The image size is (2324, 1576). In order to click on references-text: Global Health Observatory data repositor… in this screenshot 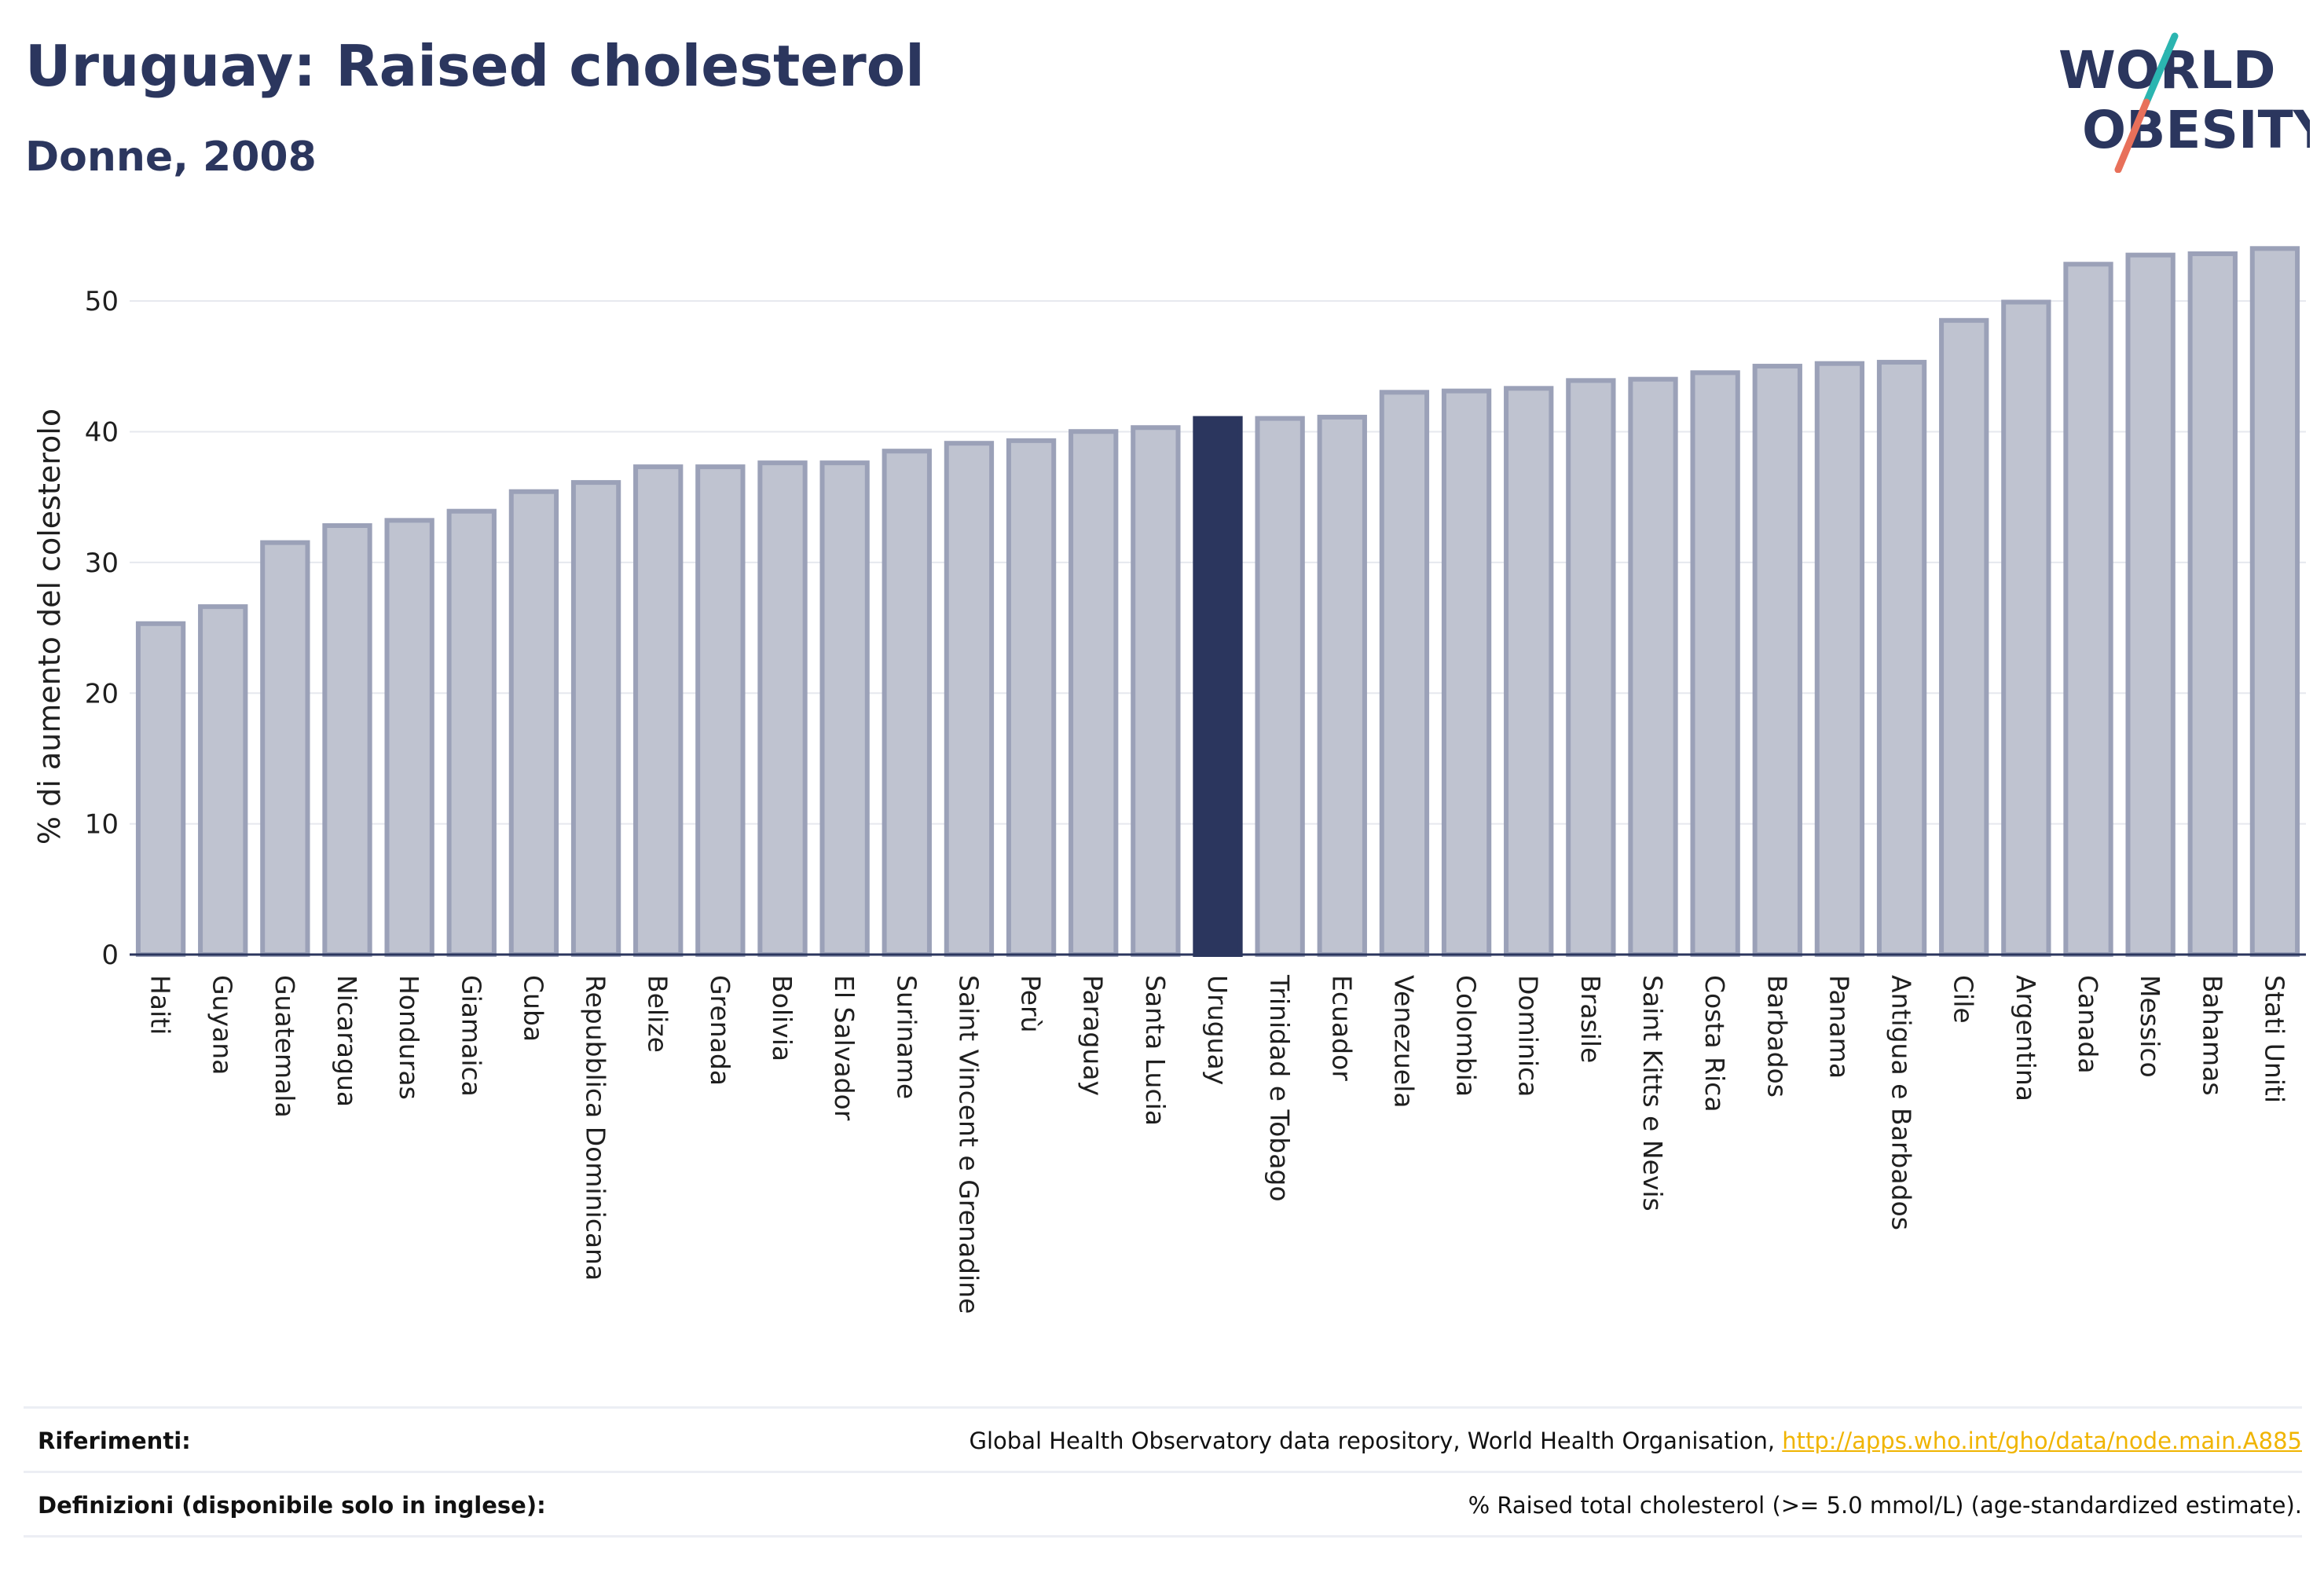, I will do `click(1376, 1441)`.